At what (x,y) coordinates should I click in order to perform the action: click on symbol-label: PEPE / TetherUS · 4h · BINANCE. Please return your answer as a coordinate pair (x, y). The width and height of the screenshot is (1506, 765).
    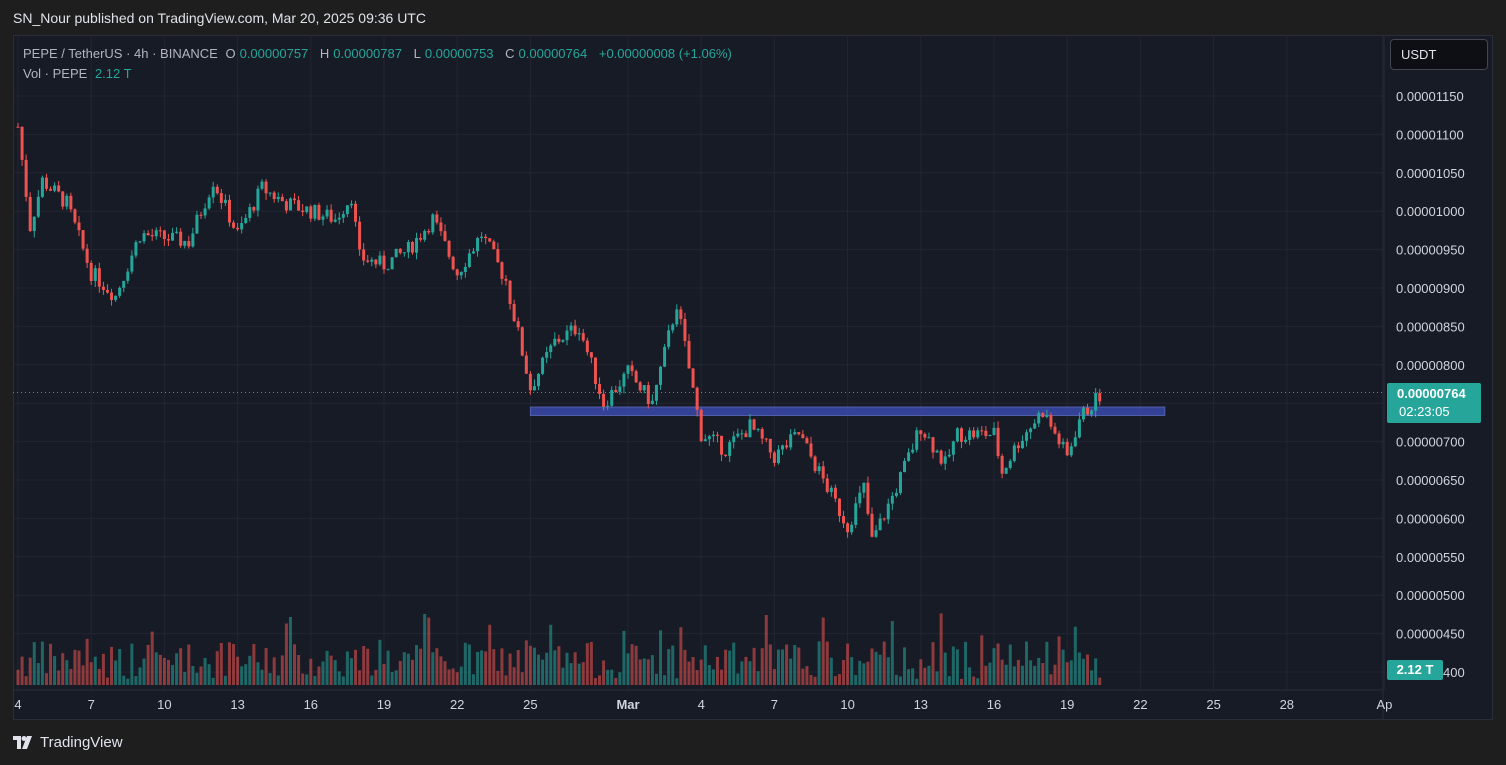
    Looking at the image, I should click on (120, 53).